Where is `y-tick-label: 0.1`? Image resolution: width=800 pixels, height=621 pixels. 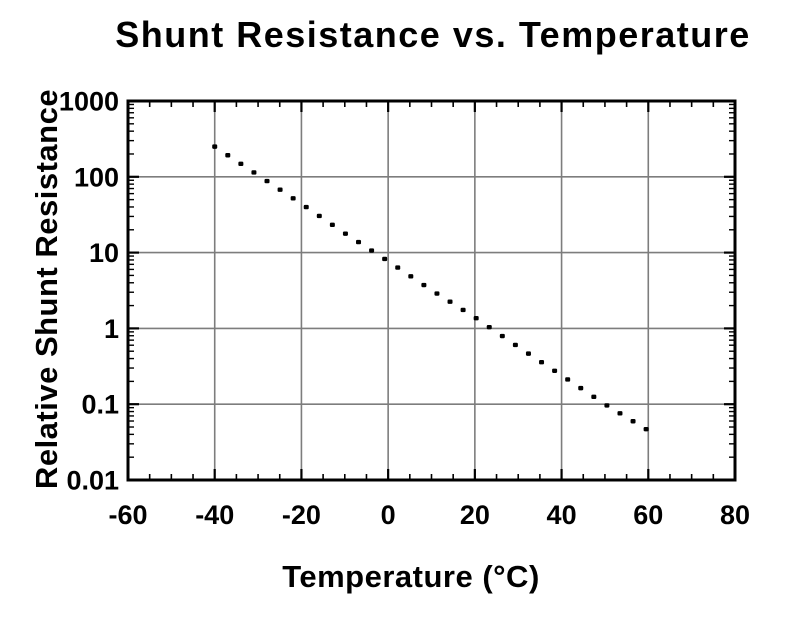 y-tick-label: 0.1 is located at coordinates (100, 405).